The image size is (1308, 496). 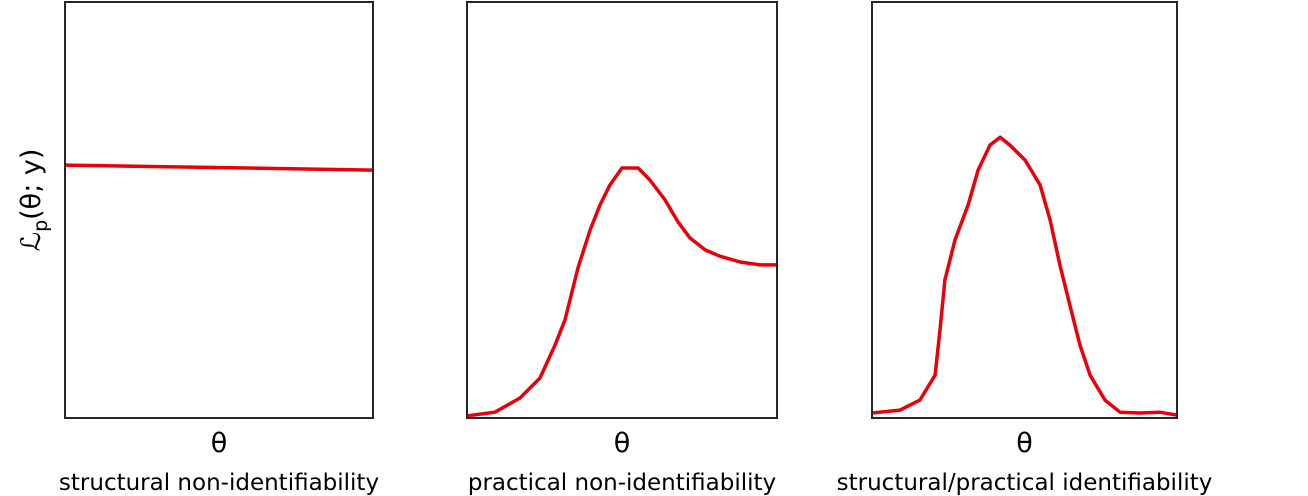 What do you see at coordinates (622, 483) in the screenshot?
I see `caption: practical non-identifiability` at bounding box center [622, 483].